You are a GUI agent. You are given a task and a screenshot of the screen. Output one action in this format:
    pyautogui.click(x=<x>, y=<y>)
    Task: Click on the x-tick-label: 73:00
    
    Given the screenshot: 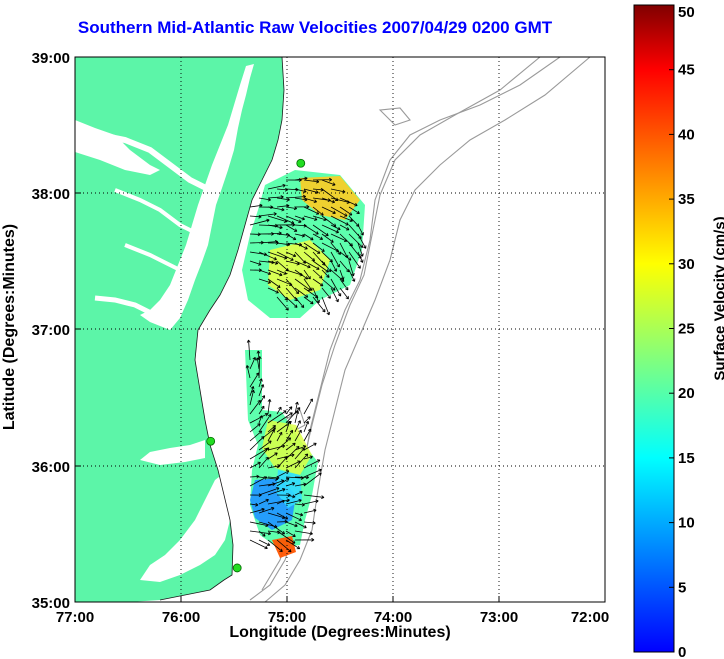 What is the action you would take?
    pyautogui.click(x=499, y=617)
    